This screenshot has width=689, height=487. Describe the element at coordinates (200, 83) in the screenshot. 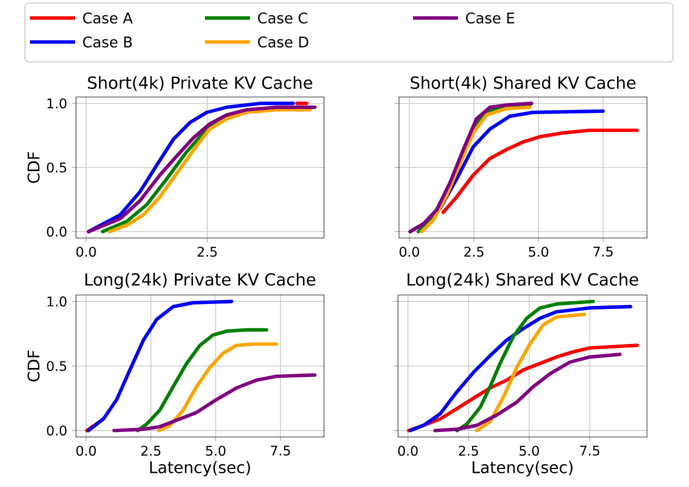

I see `chart-title: Short(4k) Private KV Cache` at that location.